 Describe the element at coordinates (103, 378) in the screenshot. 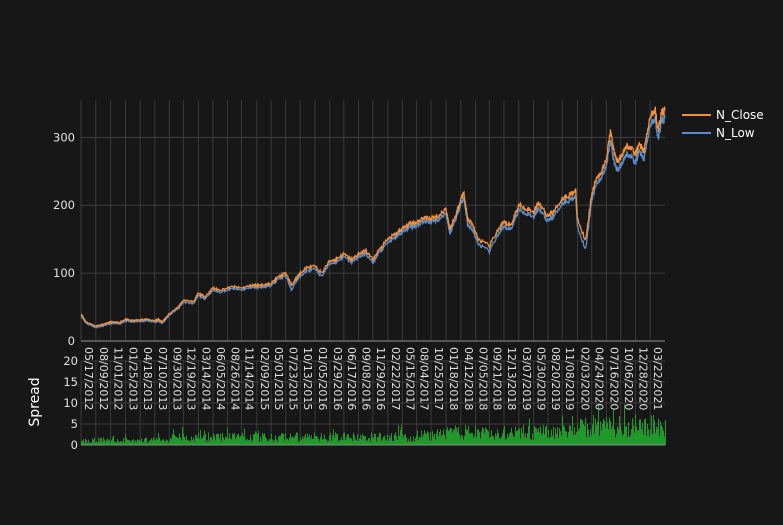

I see `x-tick-label: 08/09/2012` at that location.